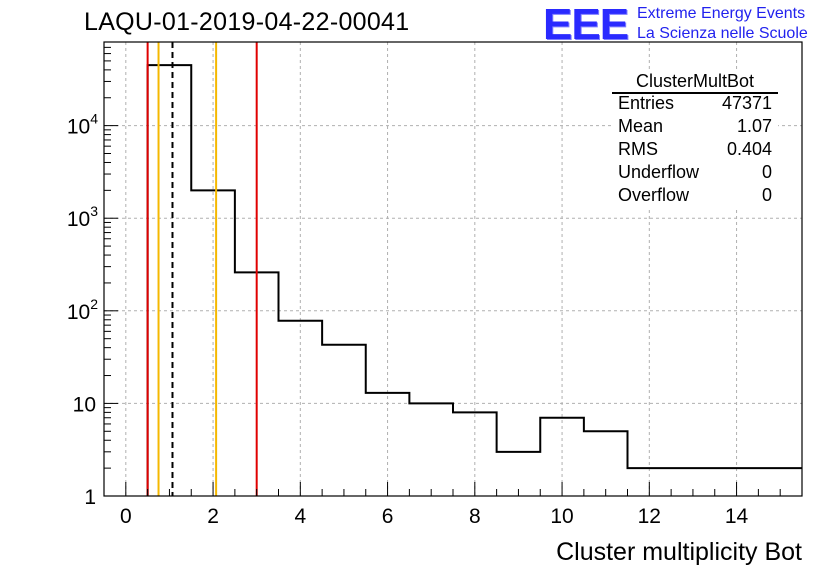 The height and width of the screenshot is (572, 836). Describe the element at coordinates (746, 103) in the screenshot. I see `stats-value: 47371` at that location.